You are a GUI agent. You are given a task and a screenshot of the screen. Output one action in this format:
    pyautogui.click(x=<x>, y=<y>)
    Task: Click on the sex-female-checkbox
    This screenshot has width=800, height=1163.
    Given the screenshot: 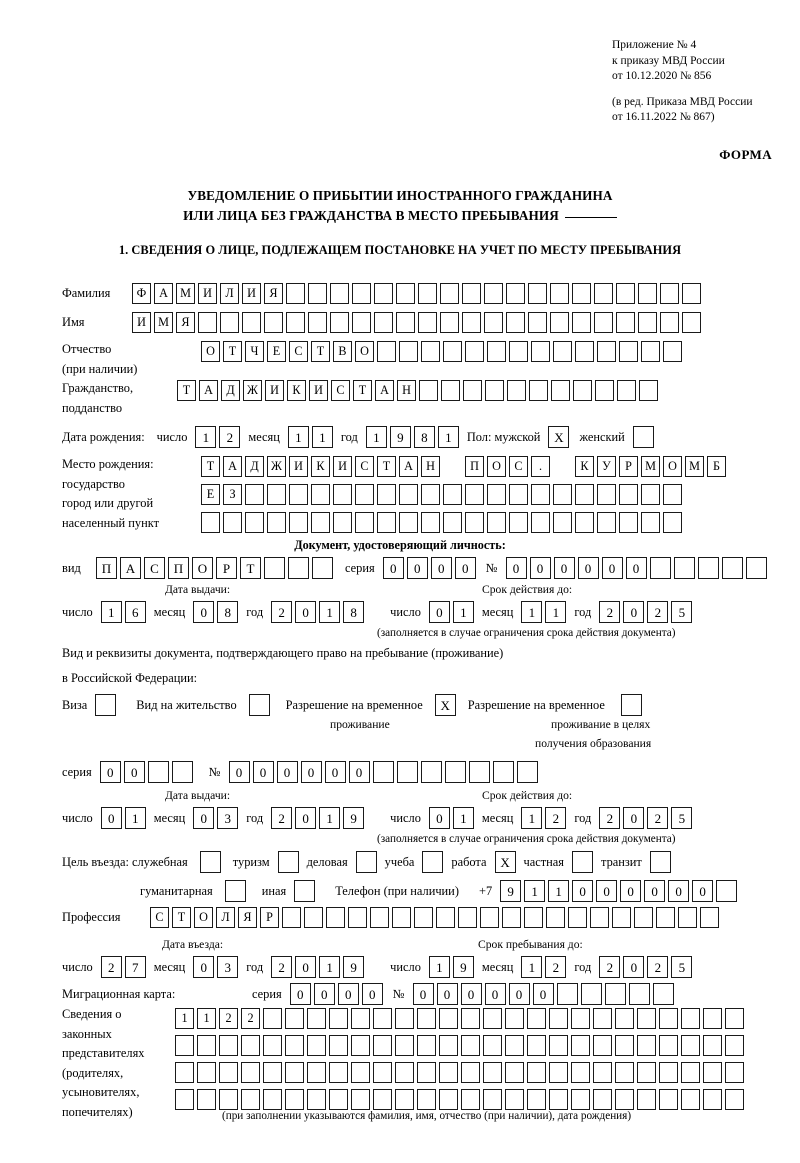 What is the action you would take?
    pyautogui.click(x=643, y=437)
    